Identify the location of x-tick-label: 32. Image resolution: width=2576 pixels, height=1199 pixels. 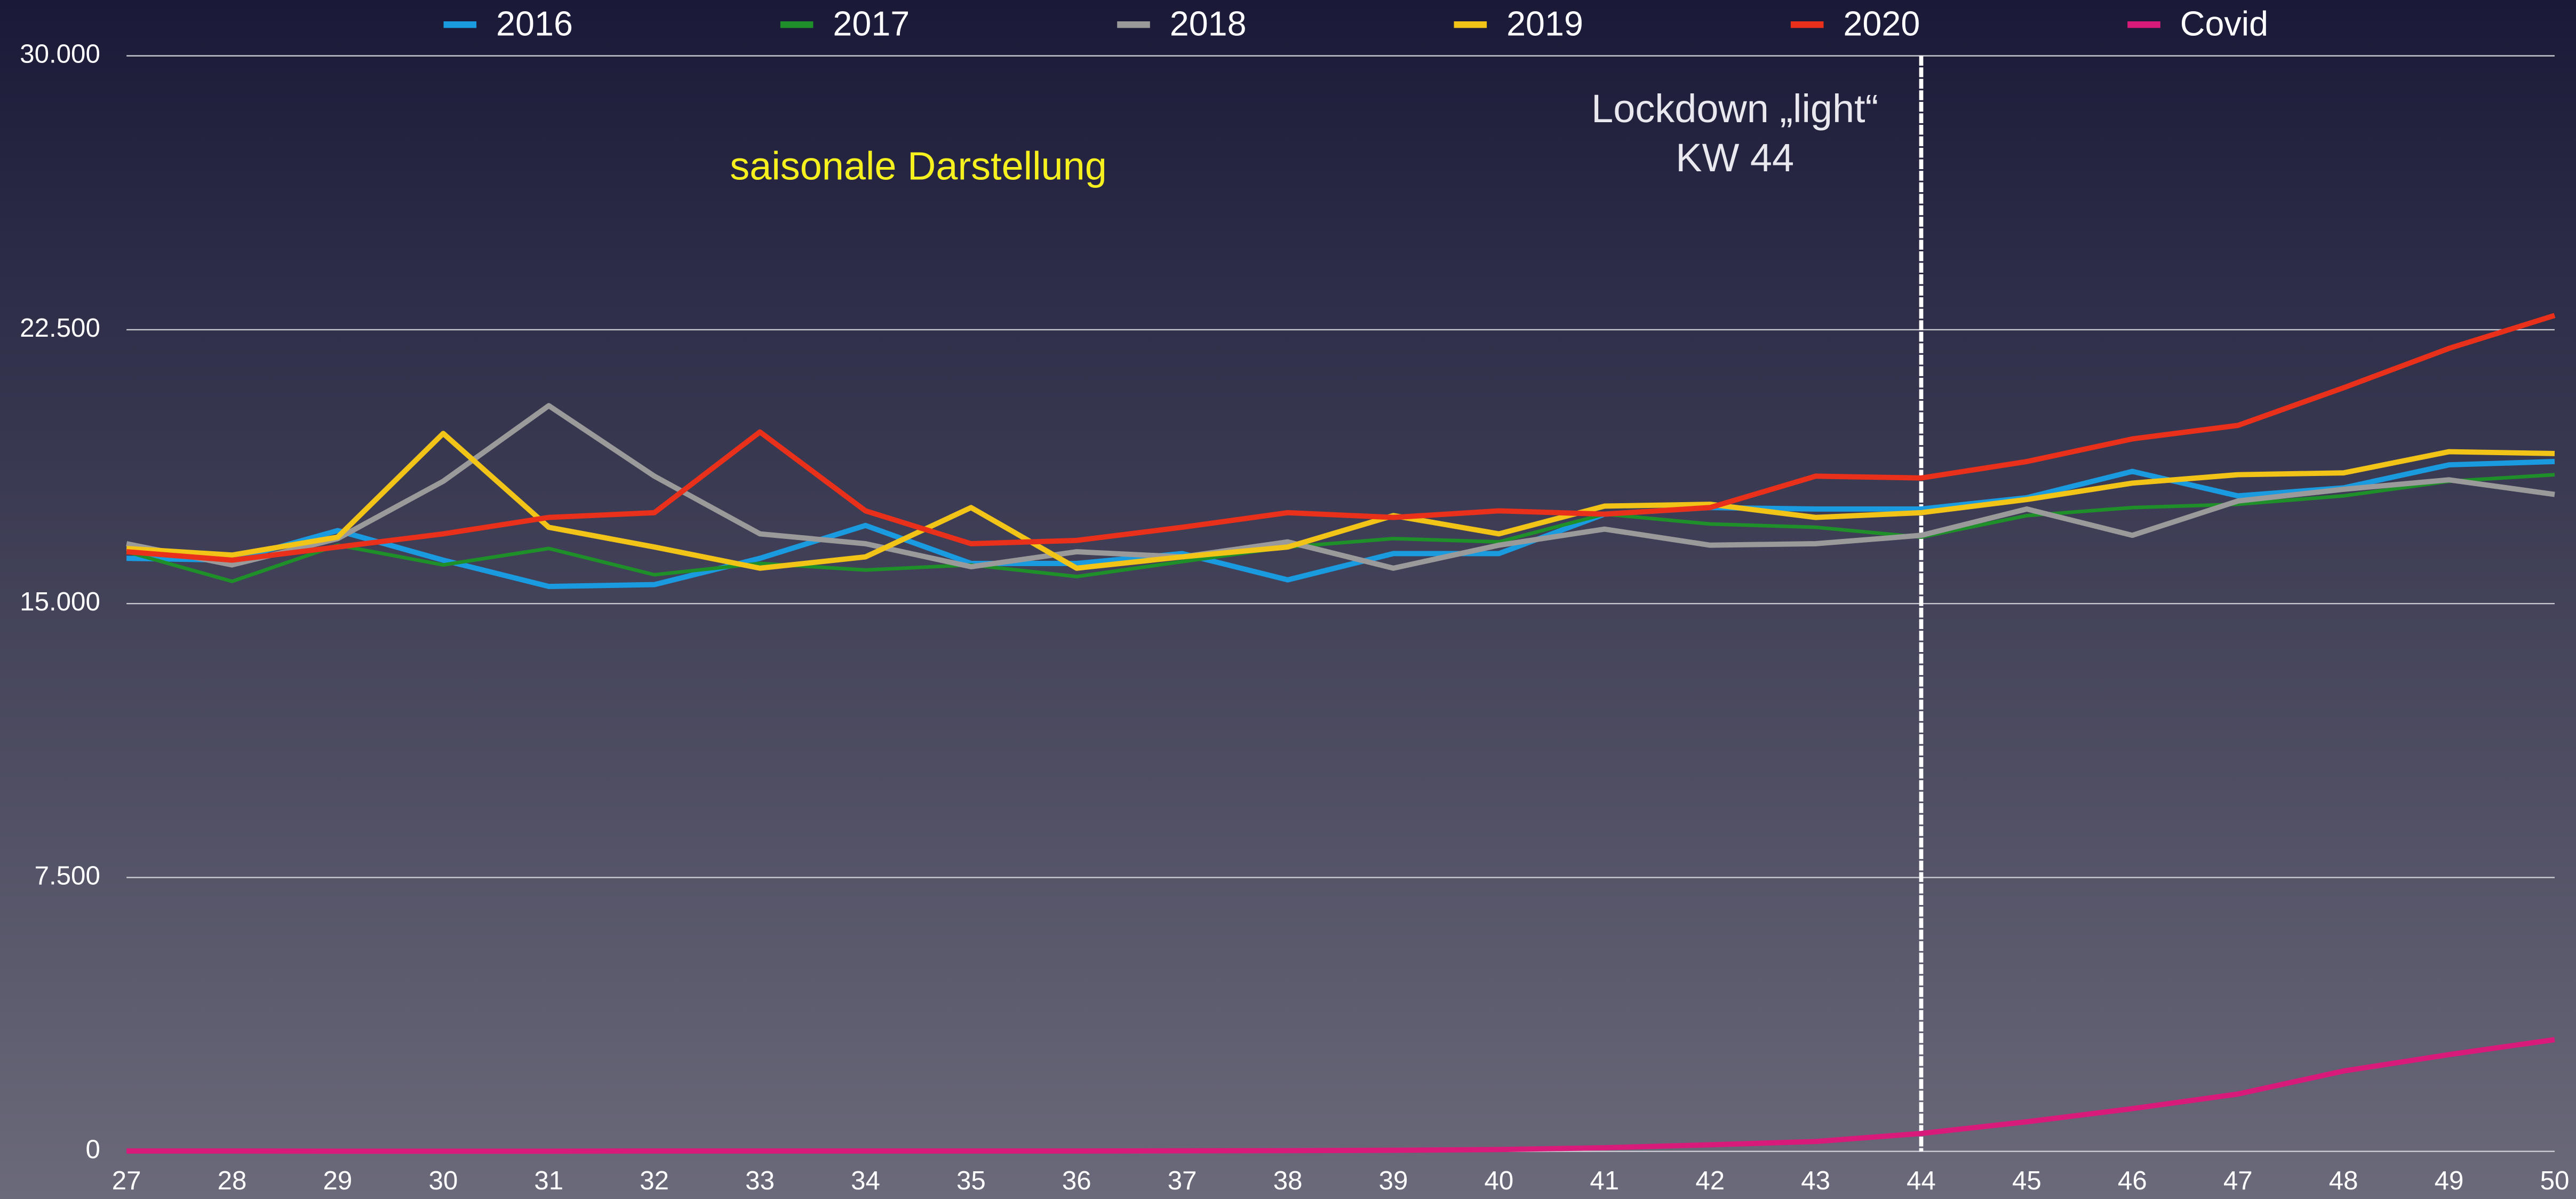
(654, 1180).